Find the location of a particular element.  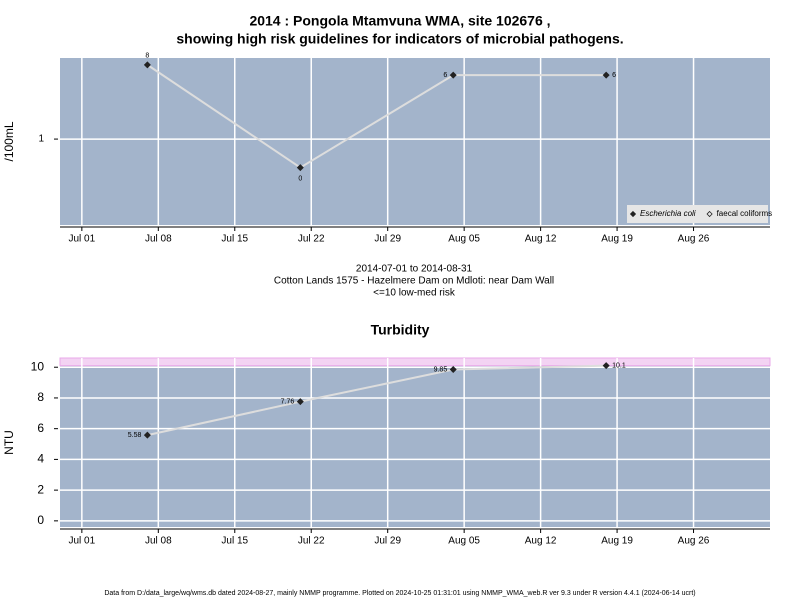

data-label: 9.85 is located at coordinates (441, 369).